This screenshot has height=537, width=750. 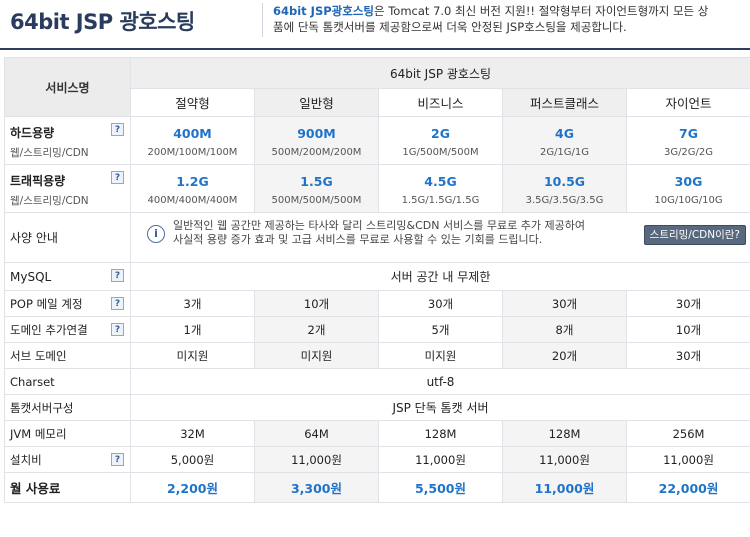 What do you see at coordinates (67, 459) in the screenshot?
I see `setup-label-cell: 설치비?` at bounding box center [67, 459].